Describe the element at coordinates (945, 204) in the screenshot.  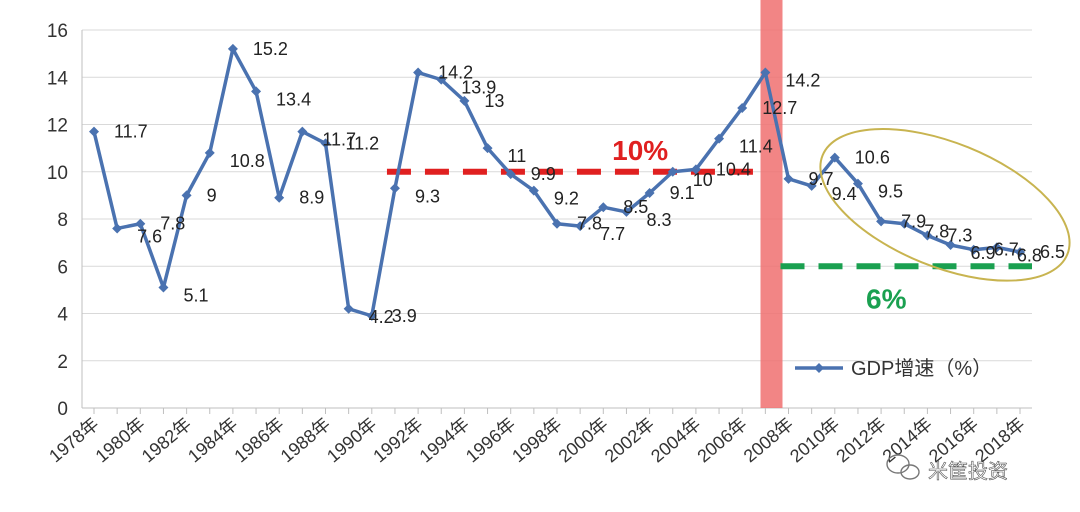
I see `ellipse-outline` at that location.